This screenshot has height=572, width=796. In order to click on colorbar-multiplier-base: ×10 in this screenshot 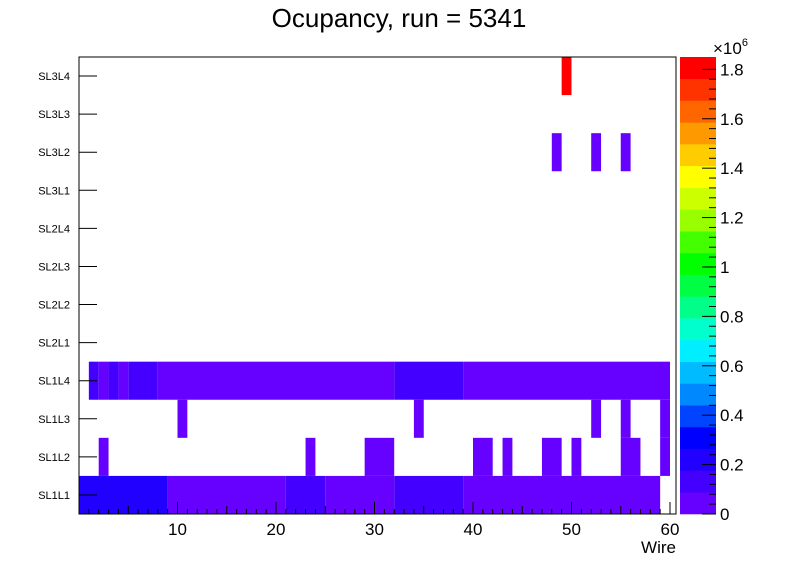, I will do `click(727, 48)`.